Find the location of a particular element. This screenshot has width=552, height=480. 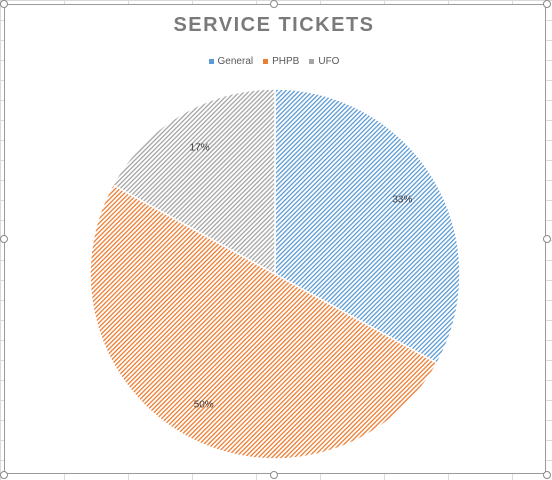

data-label-phpb: 50% is located at coordinates (204, 405).